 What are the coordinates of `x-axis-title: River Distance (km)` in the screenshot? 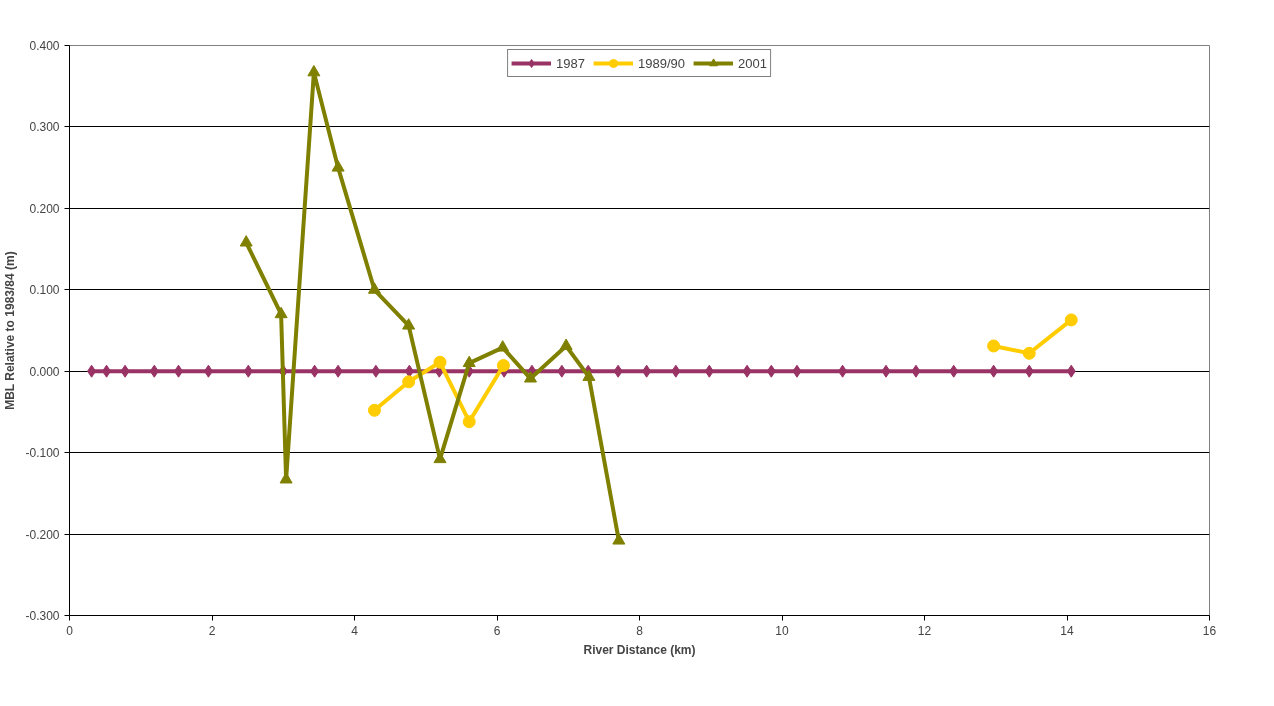 It's located at (639, 649).